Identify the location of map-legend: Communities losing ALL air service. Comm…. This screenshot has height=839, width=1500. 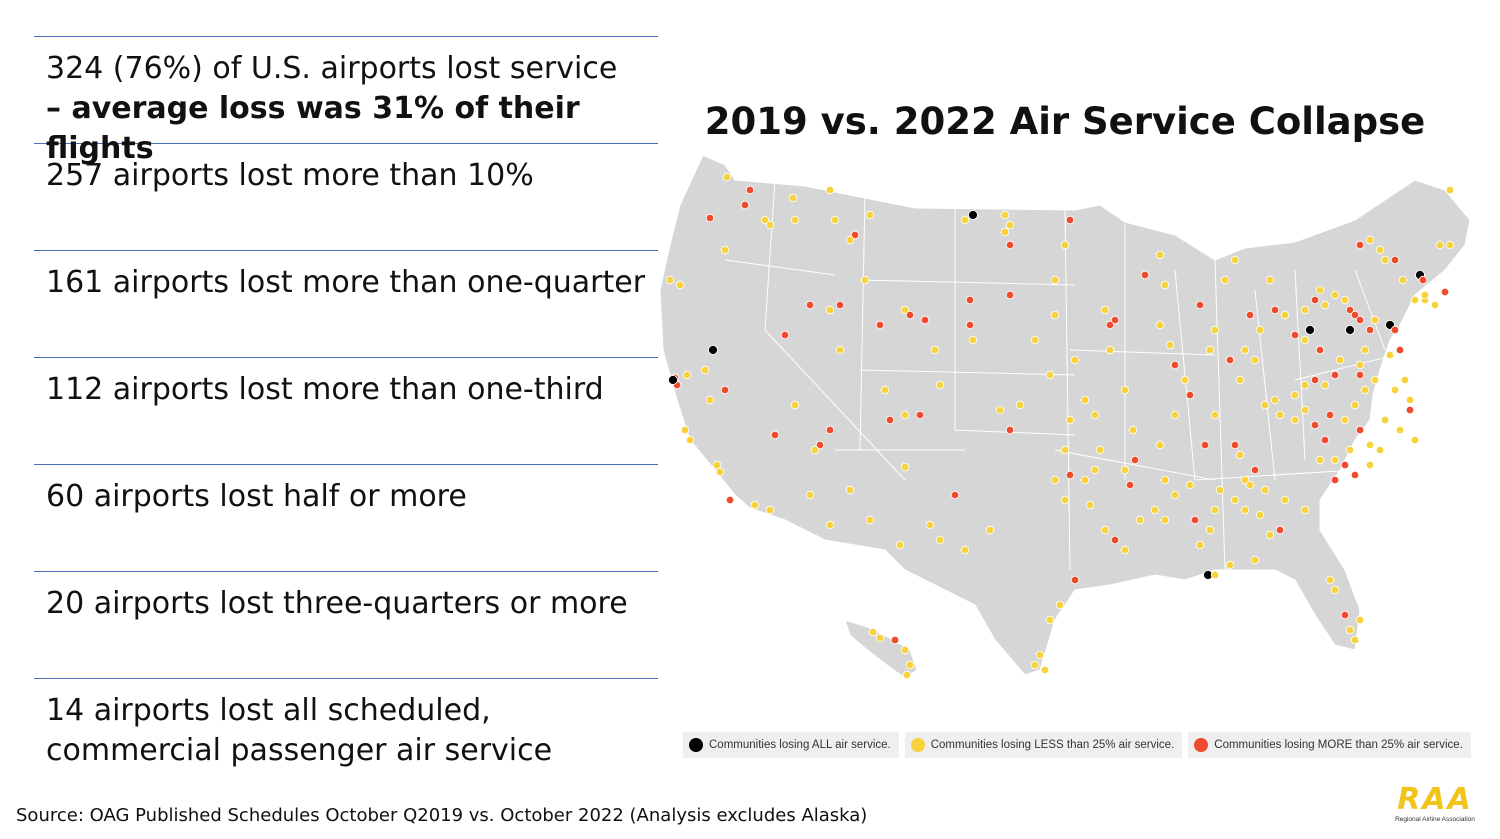
(1086, 745).